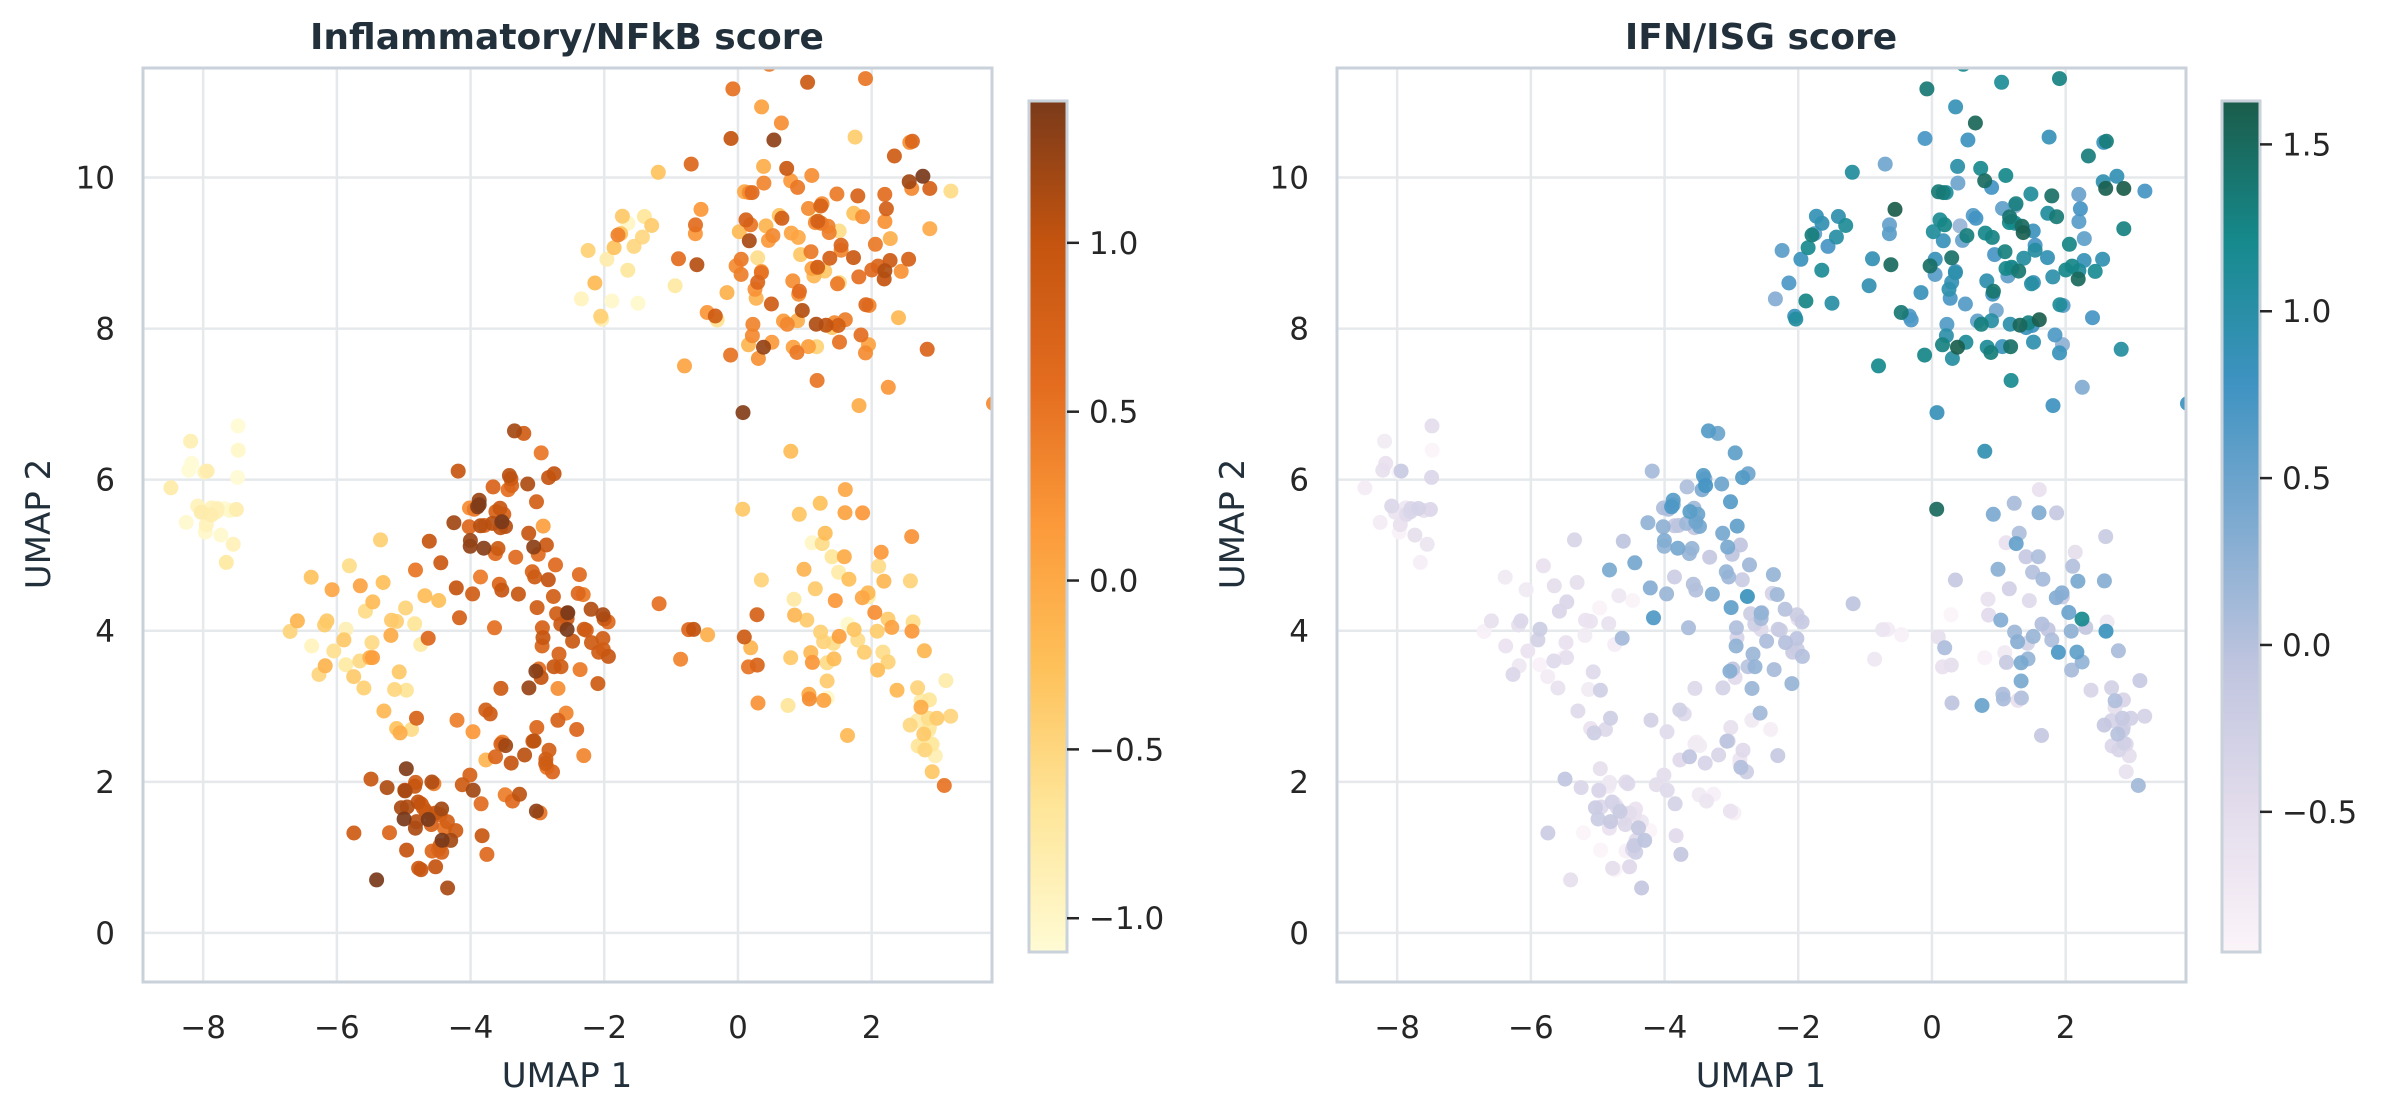  What do you see at coordinates (2306, 646) in the screenshot?
I see `colorbar-tick-label: 0.0` at bounding box center [2306, 646].